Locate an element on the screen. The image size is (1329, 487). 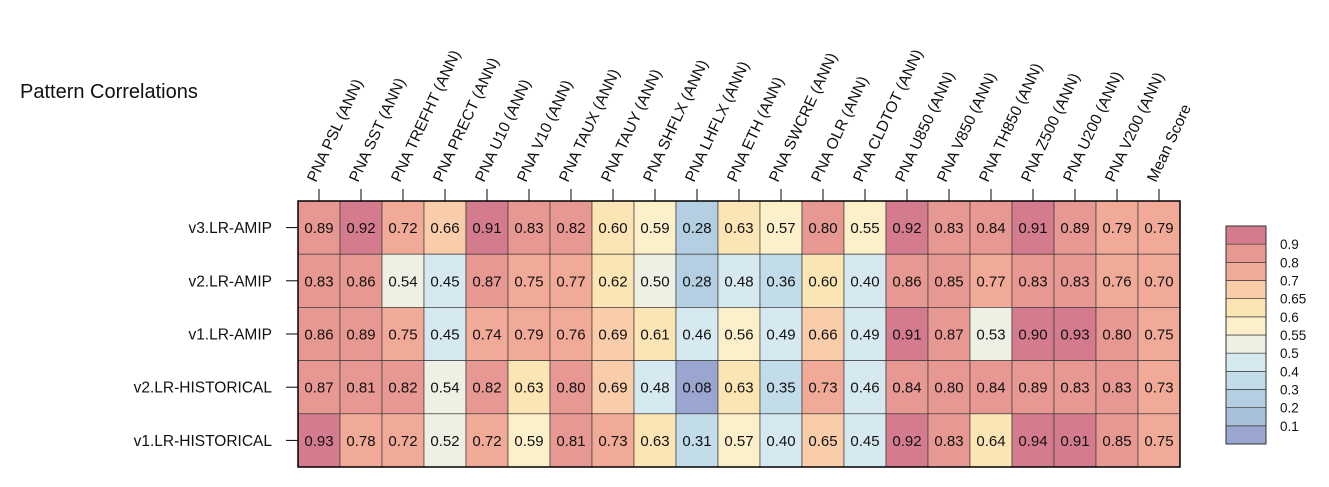
colorbar-tick-label: 0.5 is located at coordinates (1289, 353).